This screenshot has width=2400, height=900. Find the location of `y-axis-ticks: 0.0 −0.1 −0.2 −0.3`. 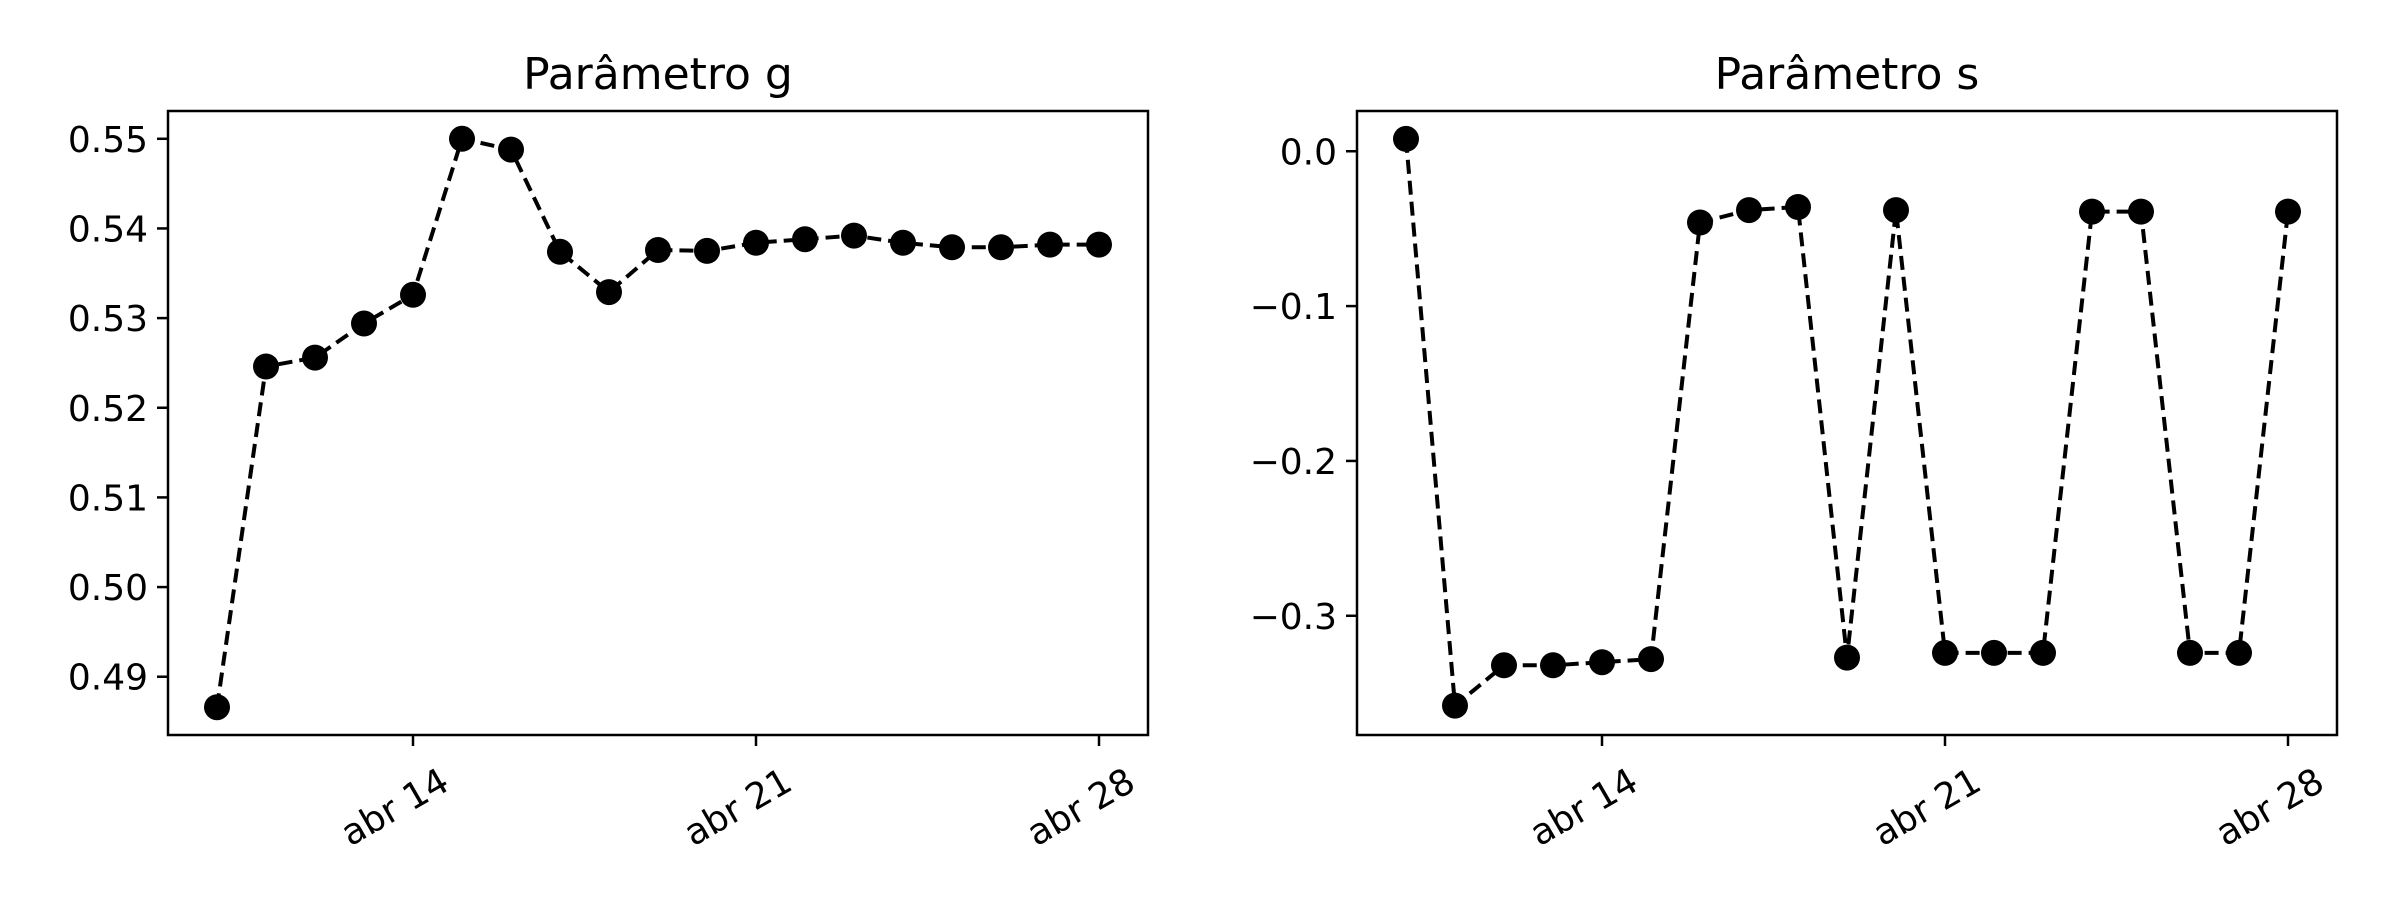

y-axis-ticks: 0.0 −0.1 −0.2 −0.3 is located at coordinates (1303, 385).